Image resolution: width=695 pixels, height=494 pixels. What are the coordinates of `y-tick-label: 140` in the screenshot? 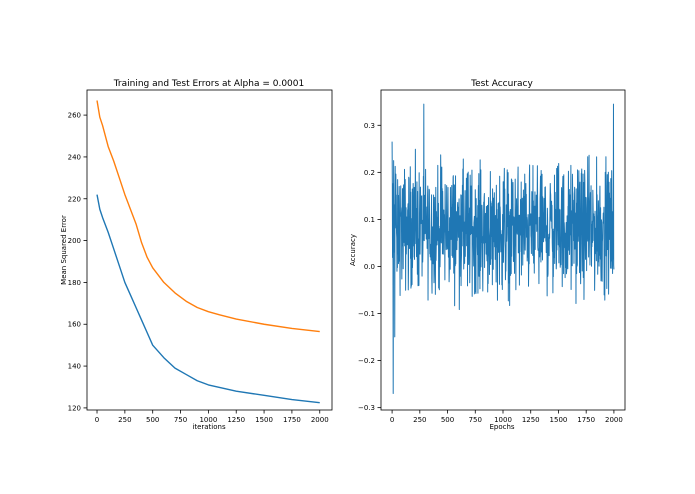 It's located at (74, 367).